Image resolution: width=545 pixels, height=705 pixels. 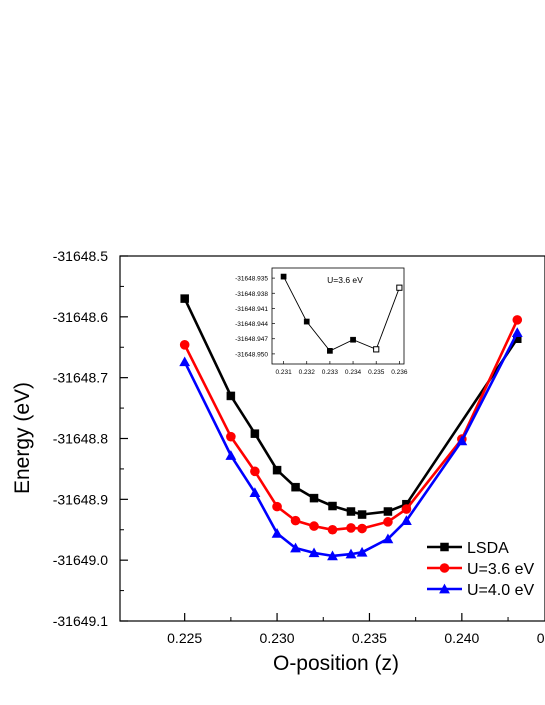 What do you see at coordinates (80, 621) in the screenshot?
I see `y-tick-label: -31649.1` at bounding box center [80, 621].